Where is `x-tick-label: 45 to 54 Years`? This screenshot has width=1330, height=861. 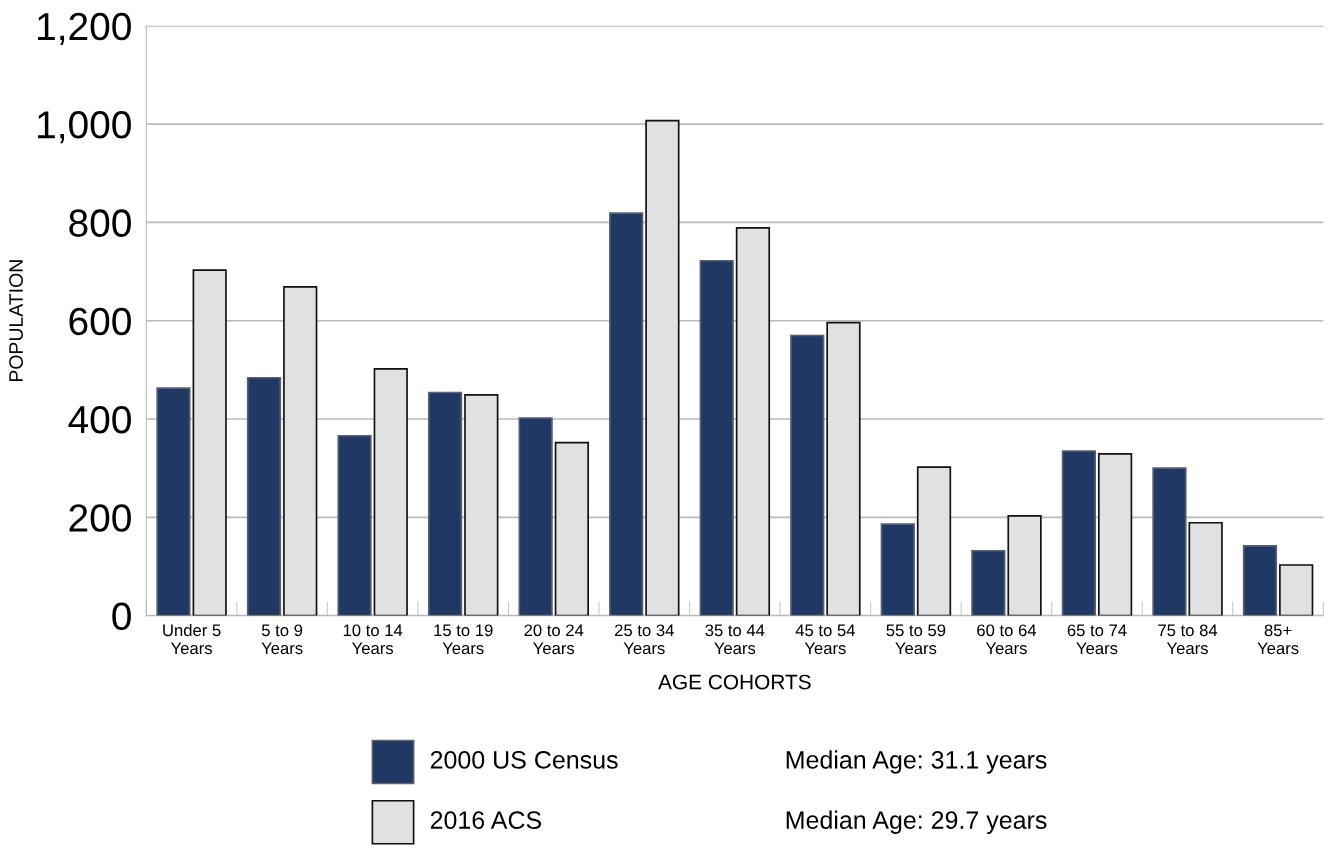
x-tick-label: 45 to 54 Years is located at coordinates (825, 639).